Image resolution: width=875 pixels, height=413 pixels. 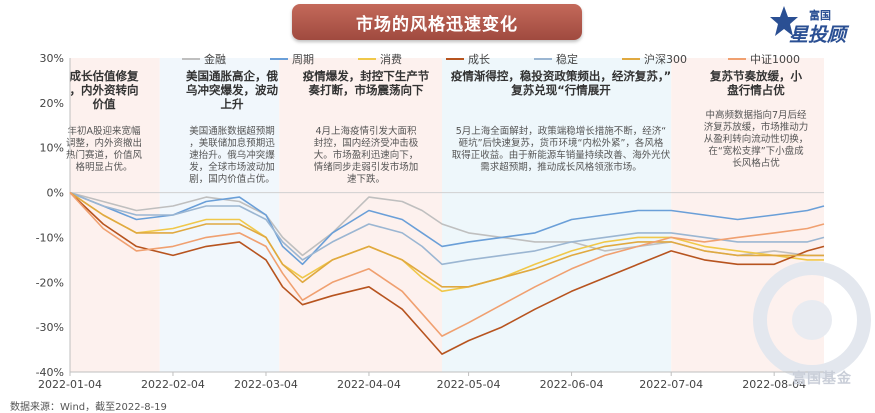 I want to click on annotation-heading: 美国通胀高企，俄乌冲突爆发，波动上升, so click(x=232, y=90).